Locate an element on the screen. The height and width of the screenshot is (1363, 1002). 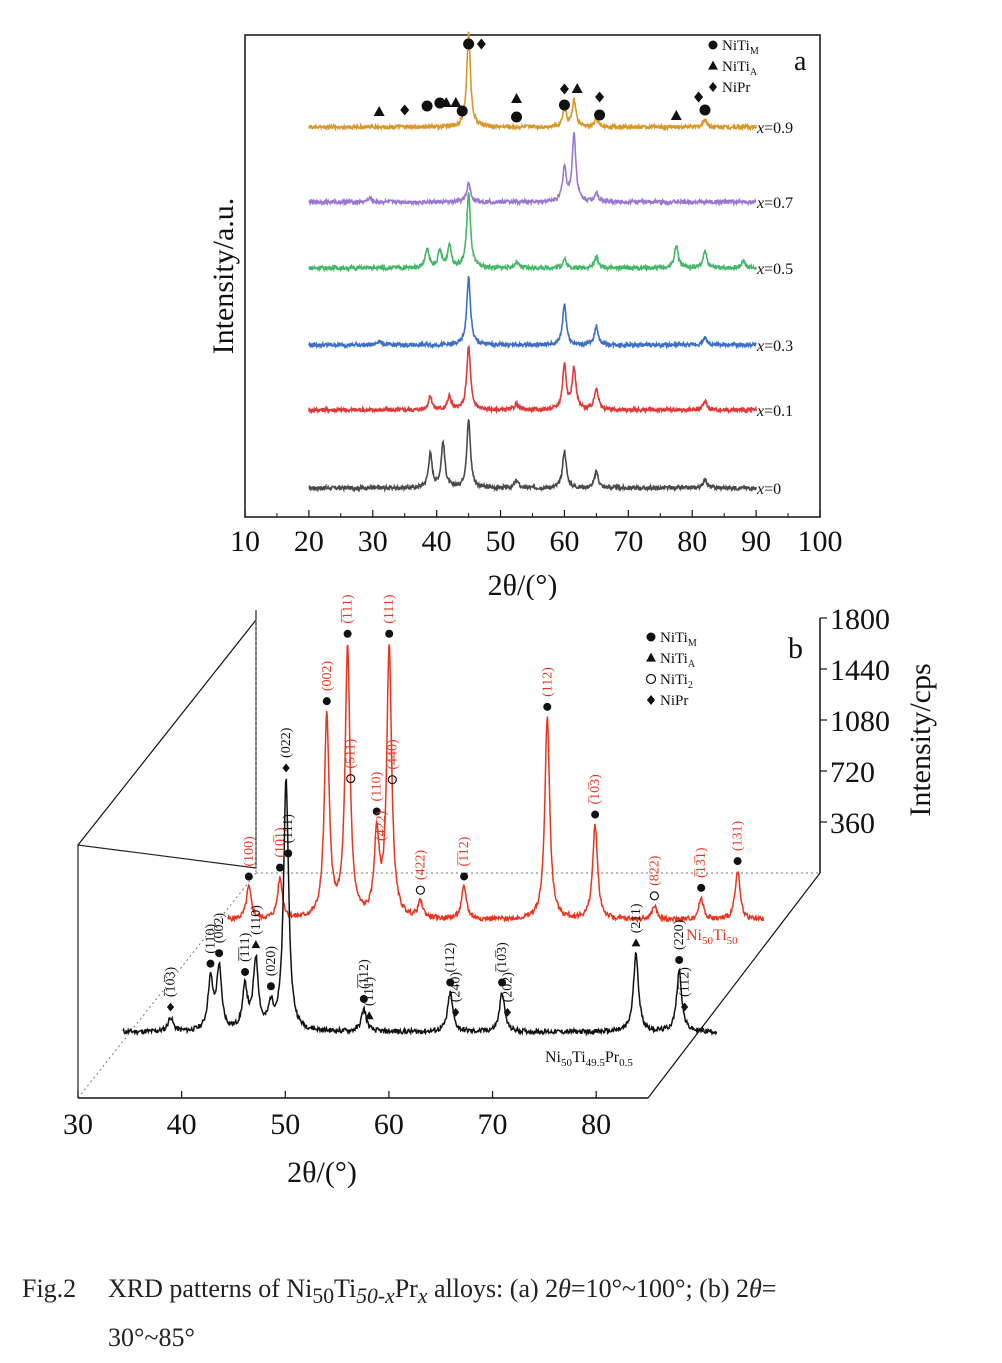
pattern-line-ni50ti49p5pr0p5 is located at coordinates (420, 907).